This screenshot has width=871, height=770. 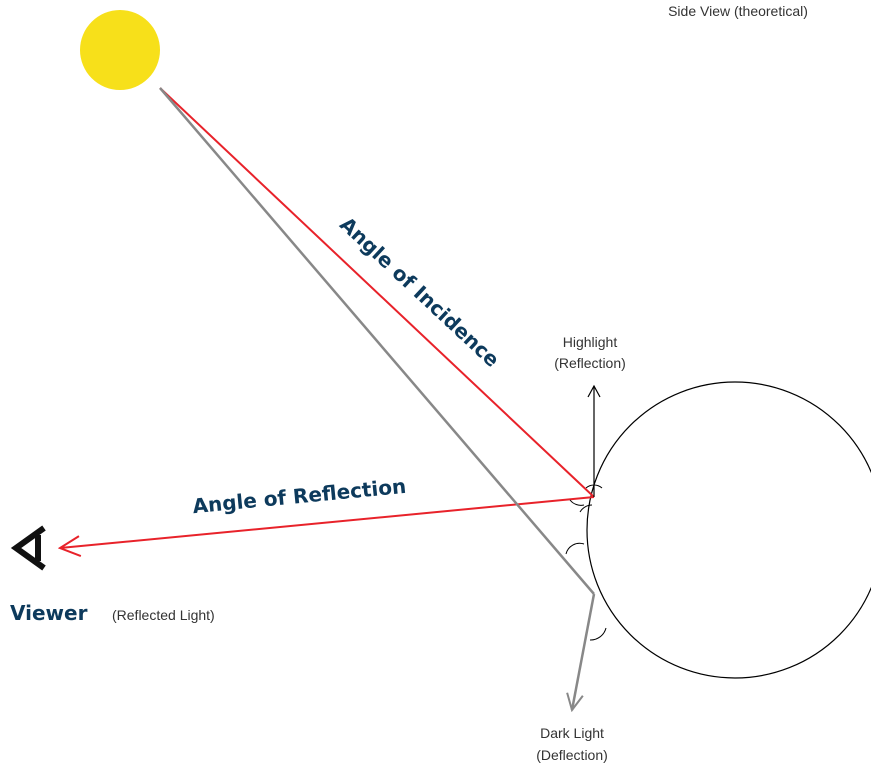 I want to click on deflection-ray, so click(x=584, y=651).